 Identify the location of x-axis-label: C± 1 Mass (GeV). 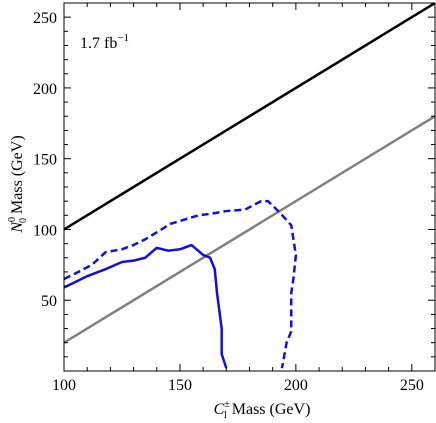
(262, 410).